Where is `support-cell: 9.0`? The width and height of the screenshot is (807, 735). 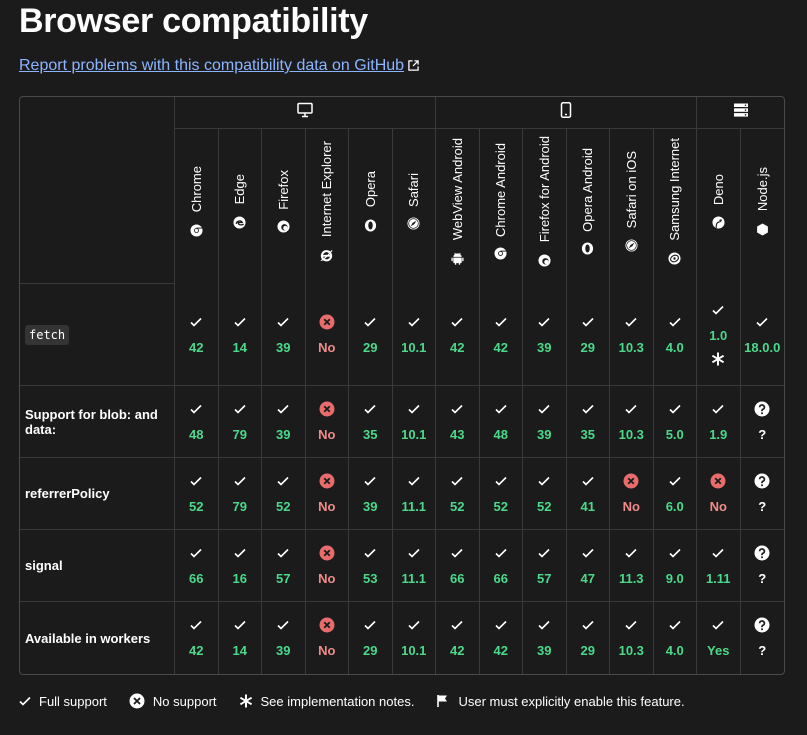
support-cell: 9.0 is located at coordinates (675, 566).